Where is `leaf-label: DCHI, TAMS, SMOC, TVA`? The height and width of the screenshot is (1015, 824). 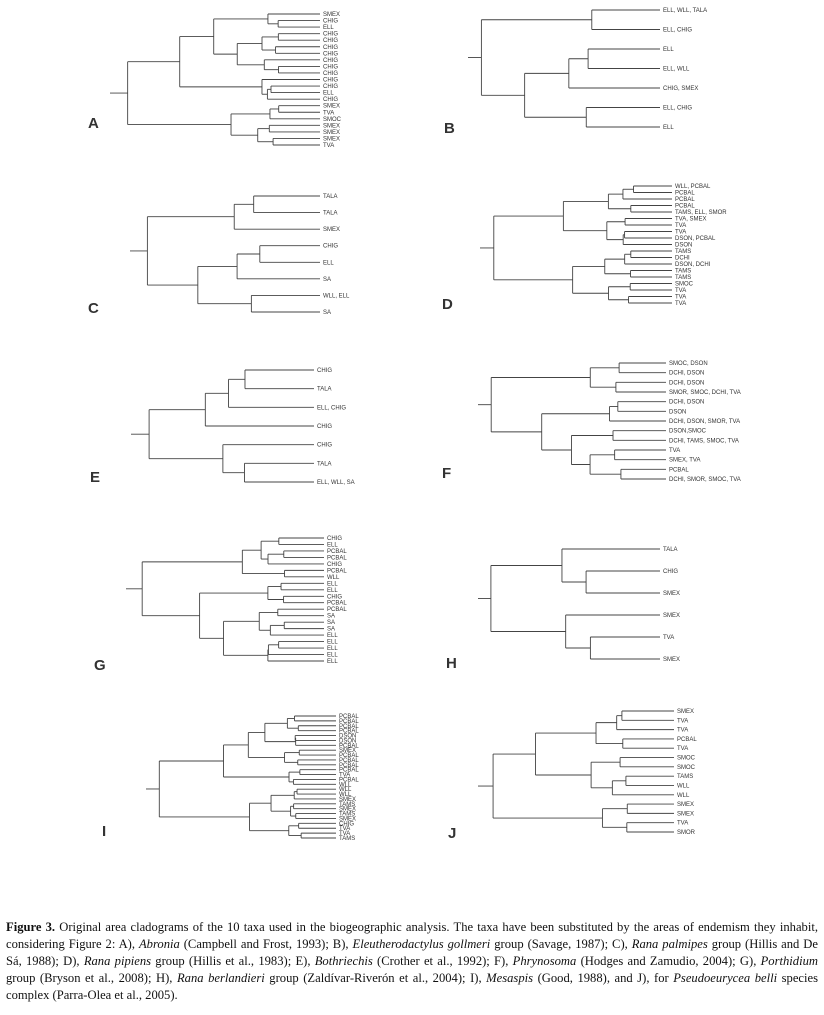
leaf-label: DCHI, TAMS, SMOC, TVA is located at coordinates (704, 441).